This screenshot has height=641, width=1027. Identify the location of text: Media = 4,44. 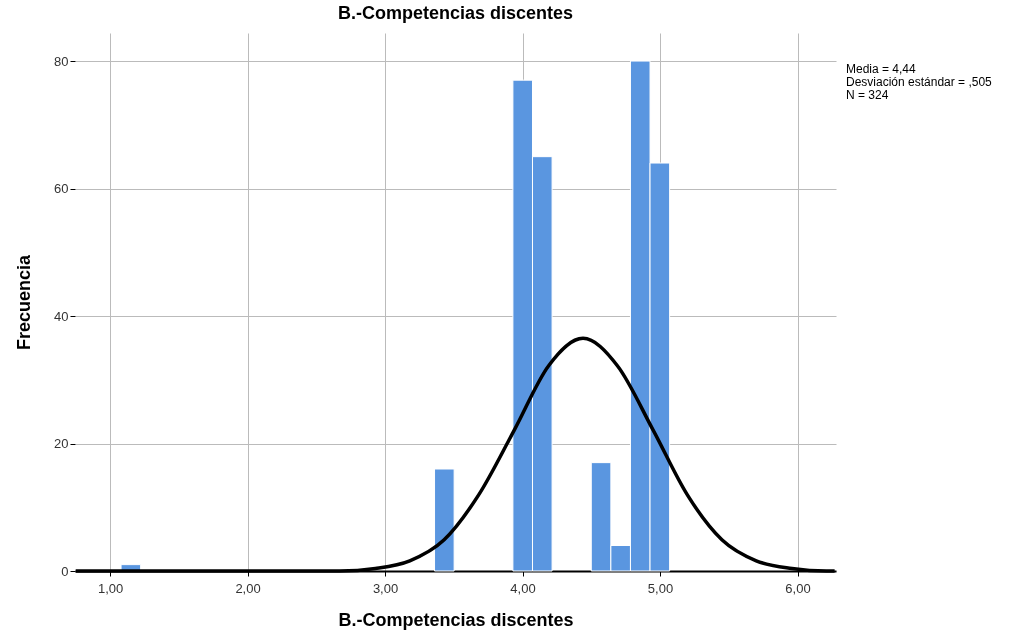
(881, 69).